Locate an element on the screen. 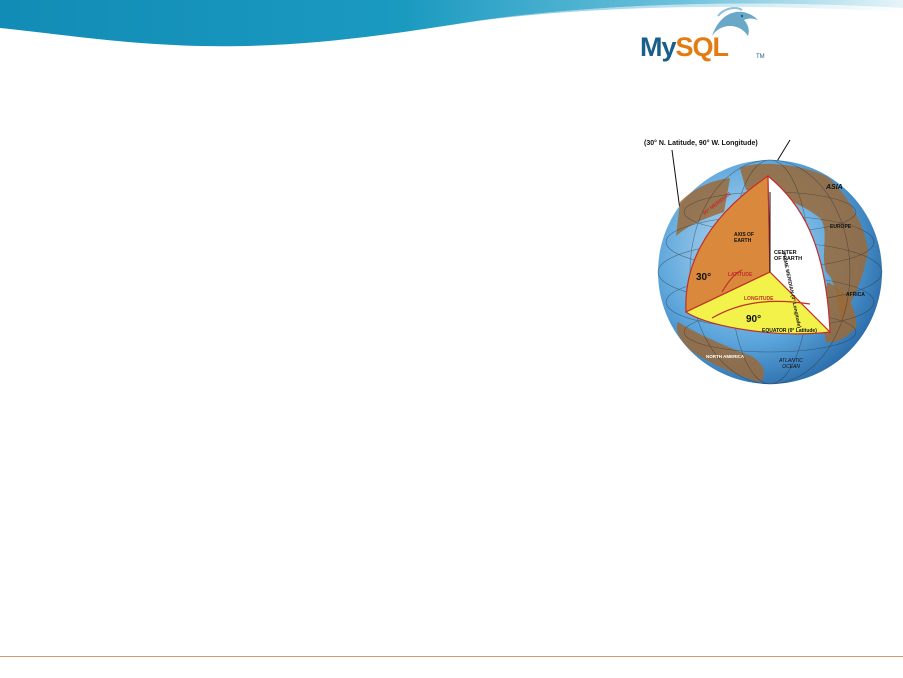 This screenshot has width=903, height=678. label-atlantic: ATLANTIC OCEAN is located at coordinates (791, 364).